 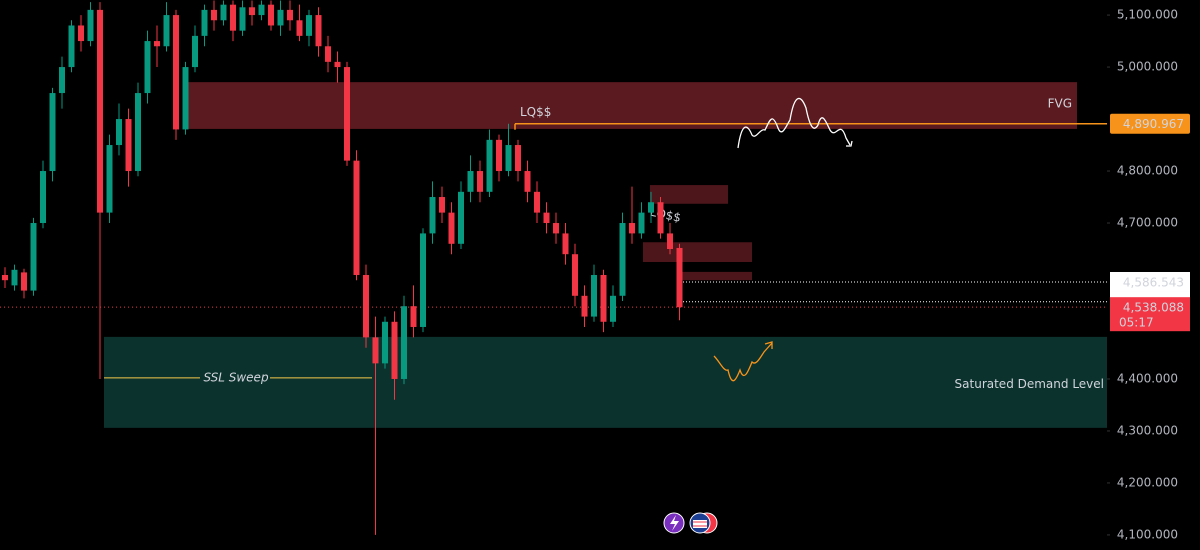 I want to click on y-tick-label: 4,100.000, so click(x=1147, y=534).